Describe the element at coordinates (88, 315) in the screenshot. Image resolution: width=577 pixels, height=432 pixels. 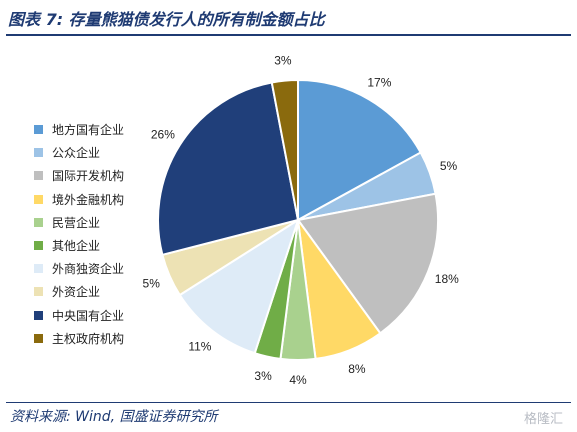
I see `legend-label: 中央国有企业` at that location.